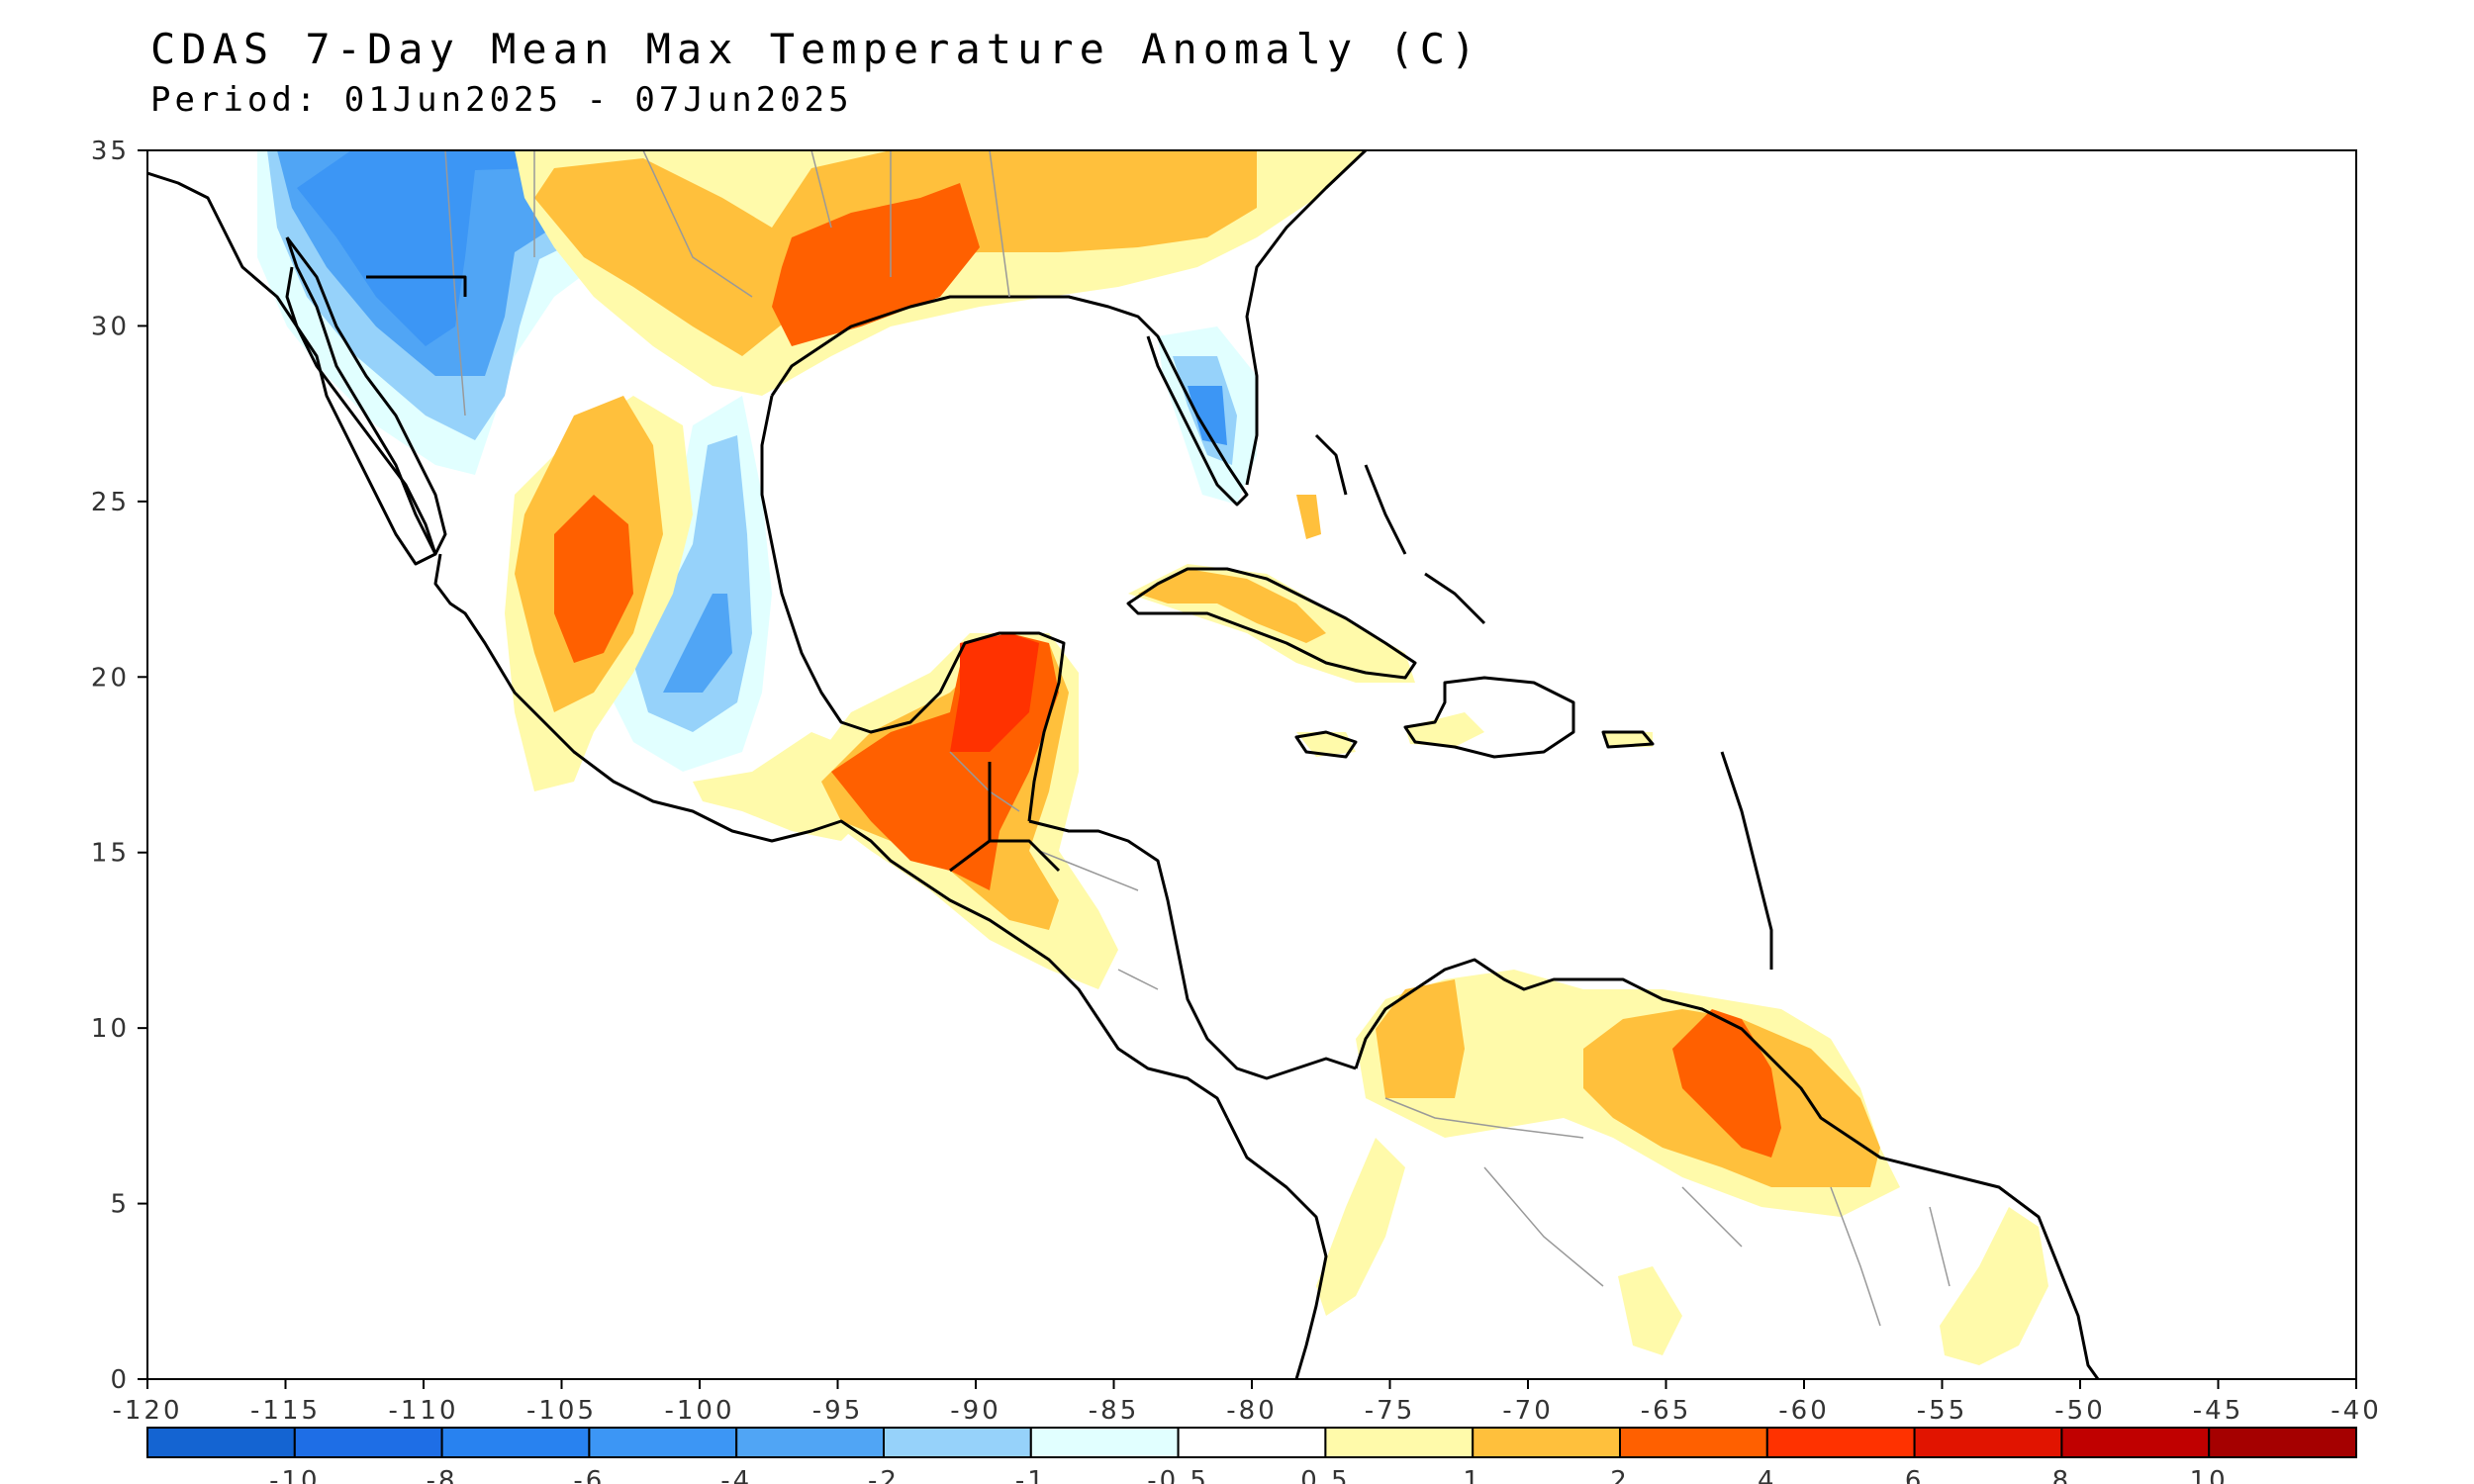  Describe the element at coordinates (561, 1411) in the screenshot. I see `lon-tick-label: -105` at that location.